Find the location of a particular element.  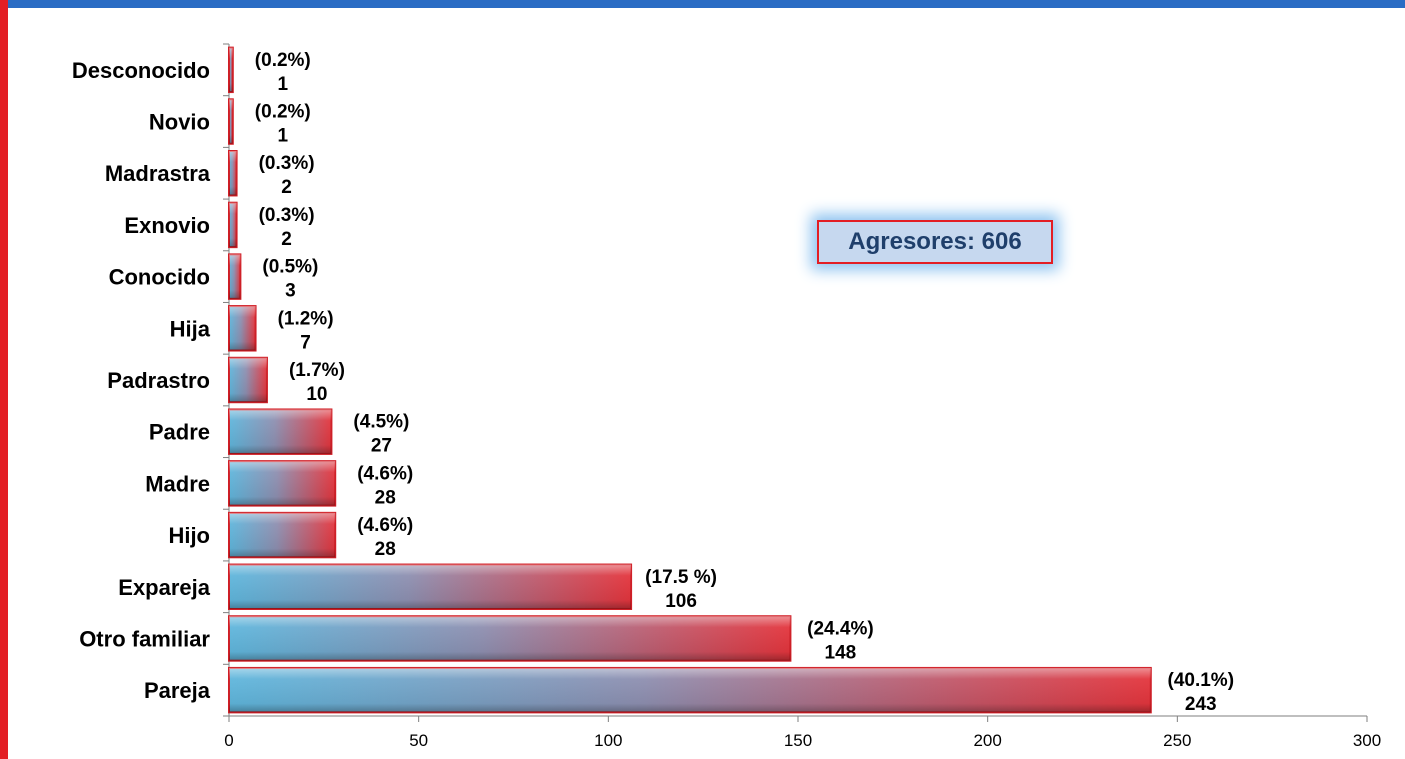

category-label: Exnovio is located at coordinates (167, 225).